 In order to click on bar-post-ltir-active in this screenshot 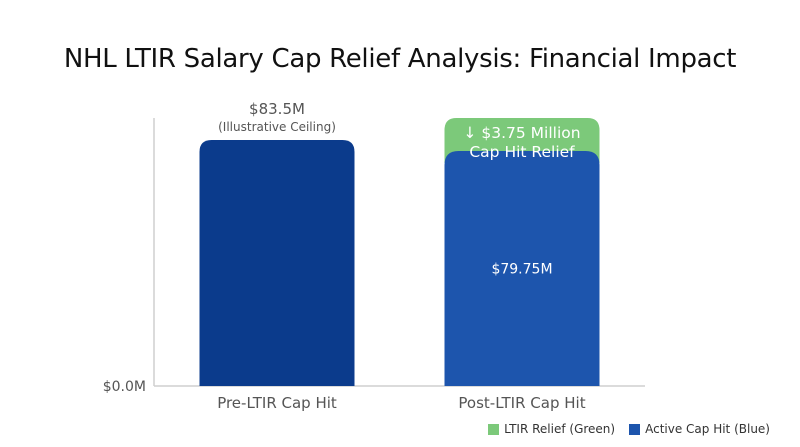, I will do `click(522, 268)`.